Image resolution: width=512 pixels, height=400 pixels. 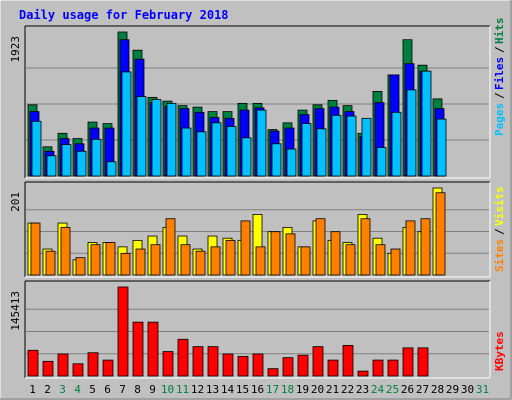 I want to click on x-tick-label-20: 20, so click(x=317, y=389).